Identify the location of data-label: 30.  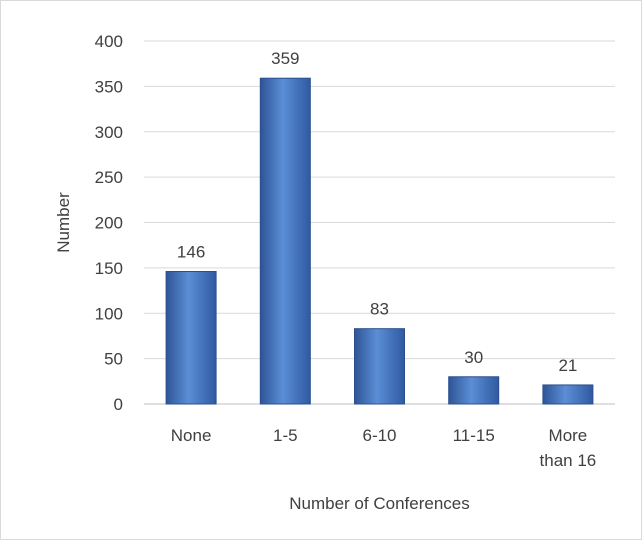
(473, 357).